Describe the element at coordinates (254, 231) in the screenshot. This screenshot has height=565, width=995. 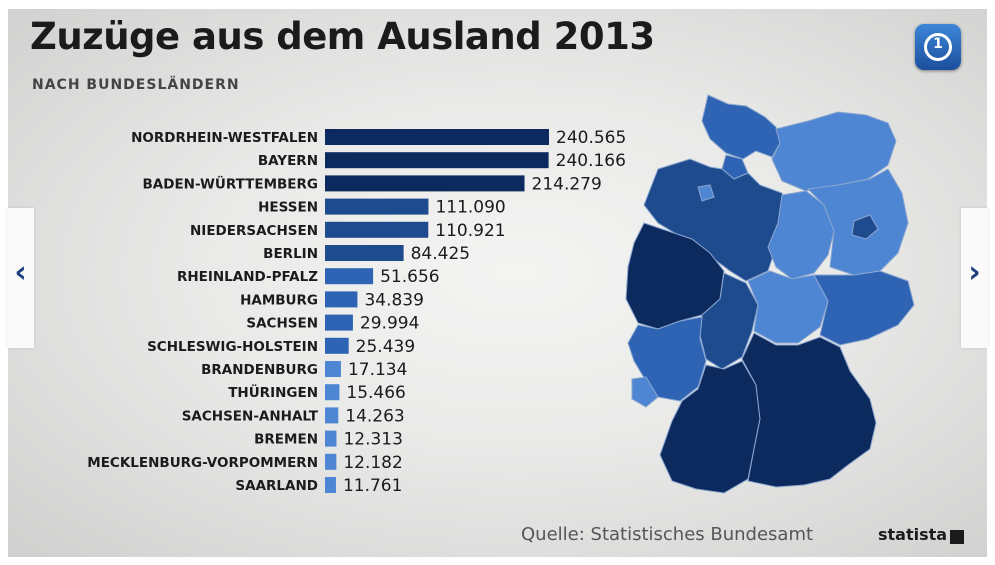
I see `category-label: NIEDERSACHSEN` at that location.